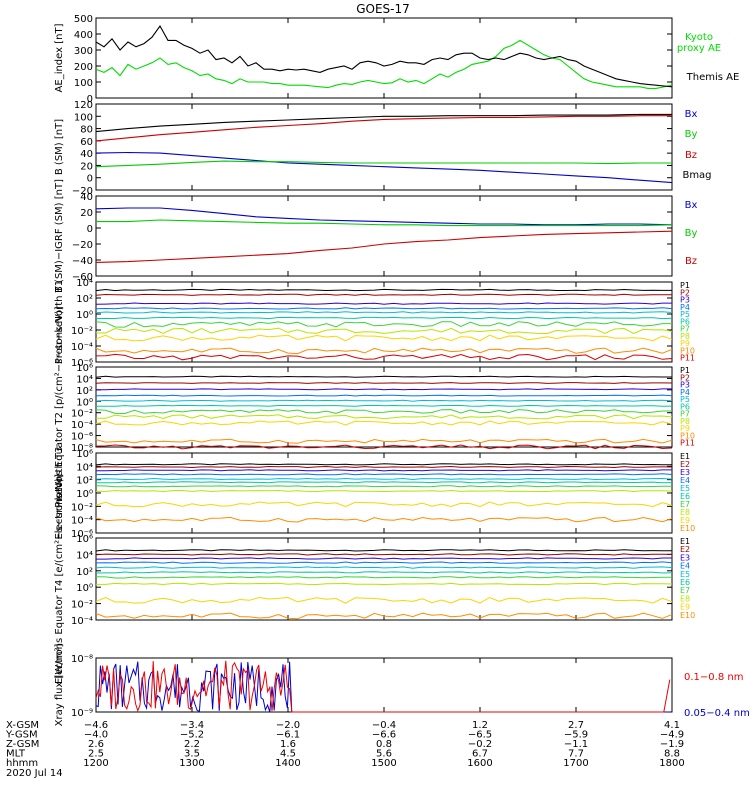  What do you see at coordinates (83, 105) in the screenshot?
I see `y-tick-label: 120` at bounding box center [83, 105].